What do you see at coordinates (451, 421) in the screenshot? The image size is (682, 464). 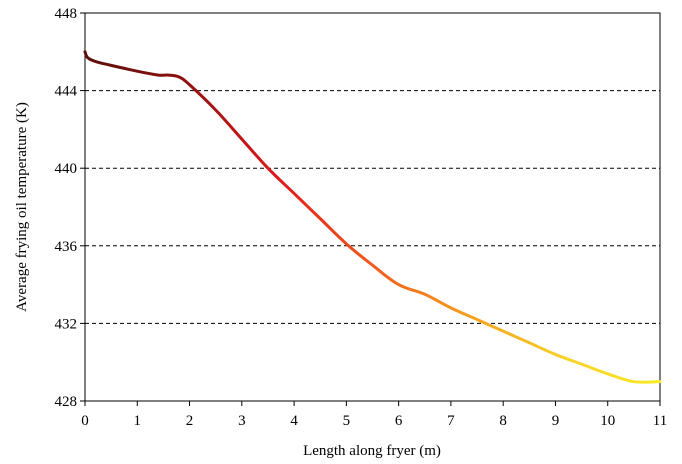 I see `x-tick-label: 7` at bounding box center [451, 421].